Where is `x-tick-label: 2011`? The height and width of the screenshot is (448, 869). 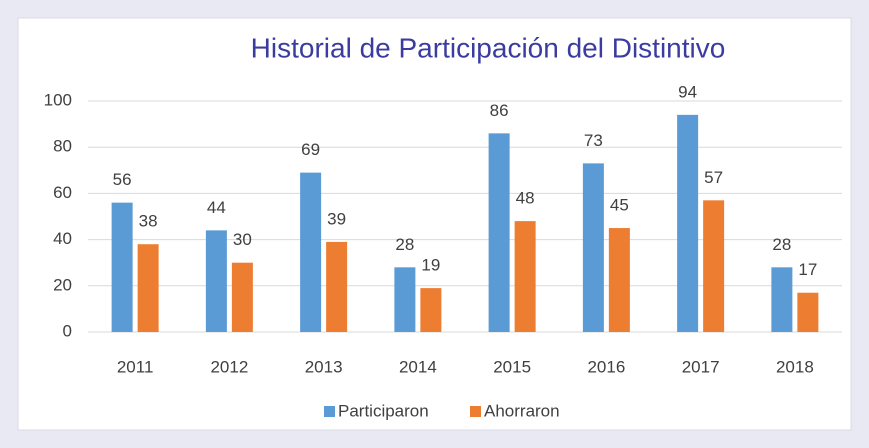 x-tick-label: 2011 is located at coordinates (135, 366).